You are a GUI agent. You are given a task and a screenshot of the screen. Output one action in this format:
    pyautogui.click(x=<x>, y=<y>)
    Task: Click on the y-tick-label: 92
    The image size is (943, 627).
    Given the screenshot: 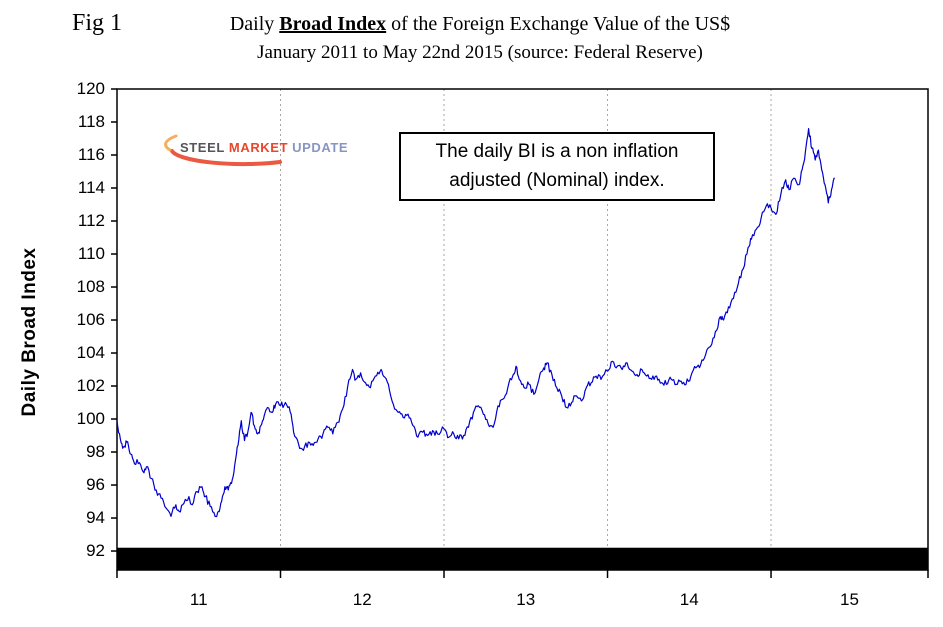 What is the action you would take?
    pyautogui.click(x=95, y=551)
    